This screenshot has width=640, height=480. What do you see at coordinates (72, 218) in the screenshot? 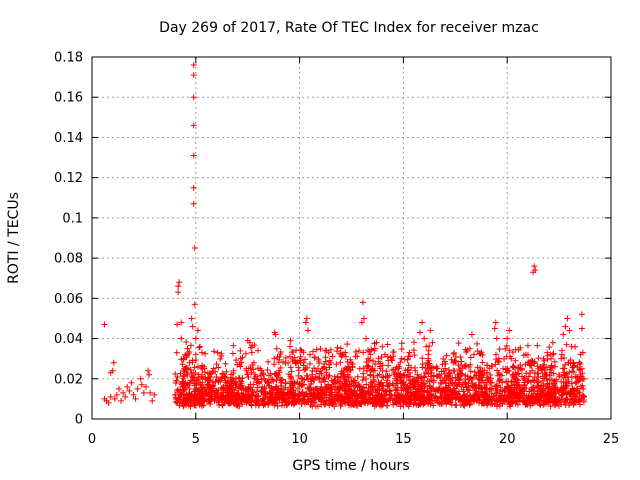
I see `y-tick-label: 0.1` at bounding box center [72, 218].